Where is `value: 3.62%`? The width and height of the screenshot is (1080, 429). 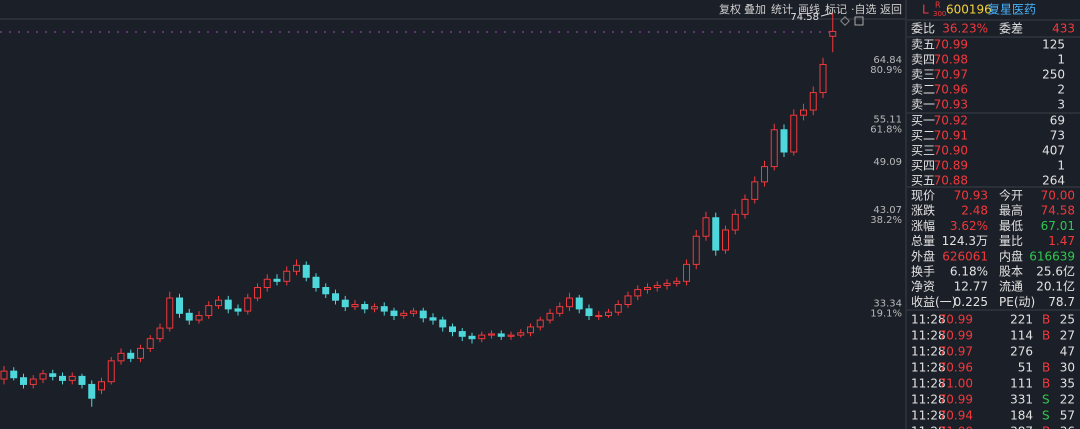 value: 3.62% is located at coordinates (969, 226).